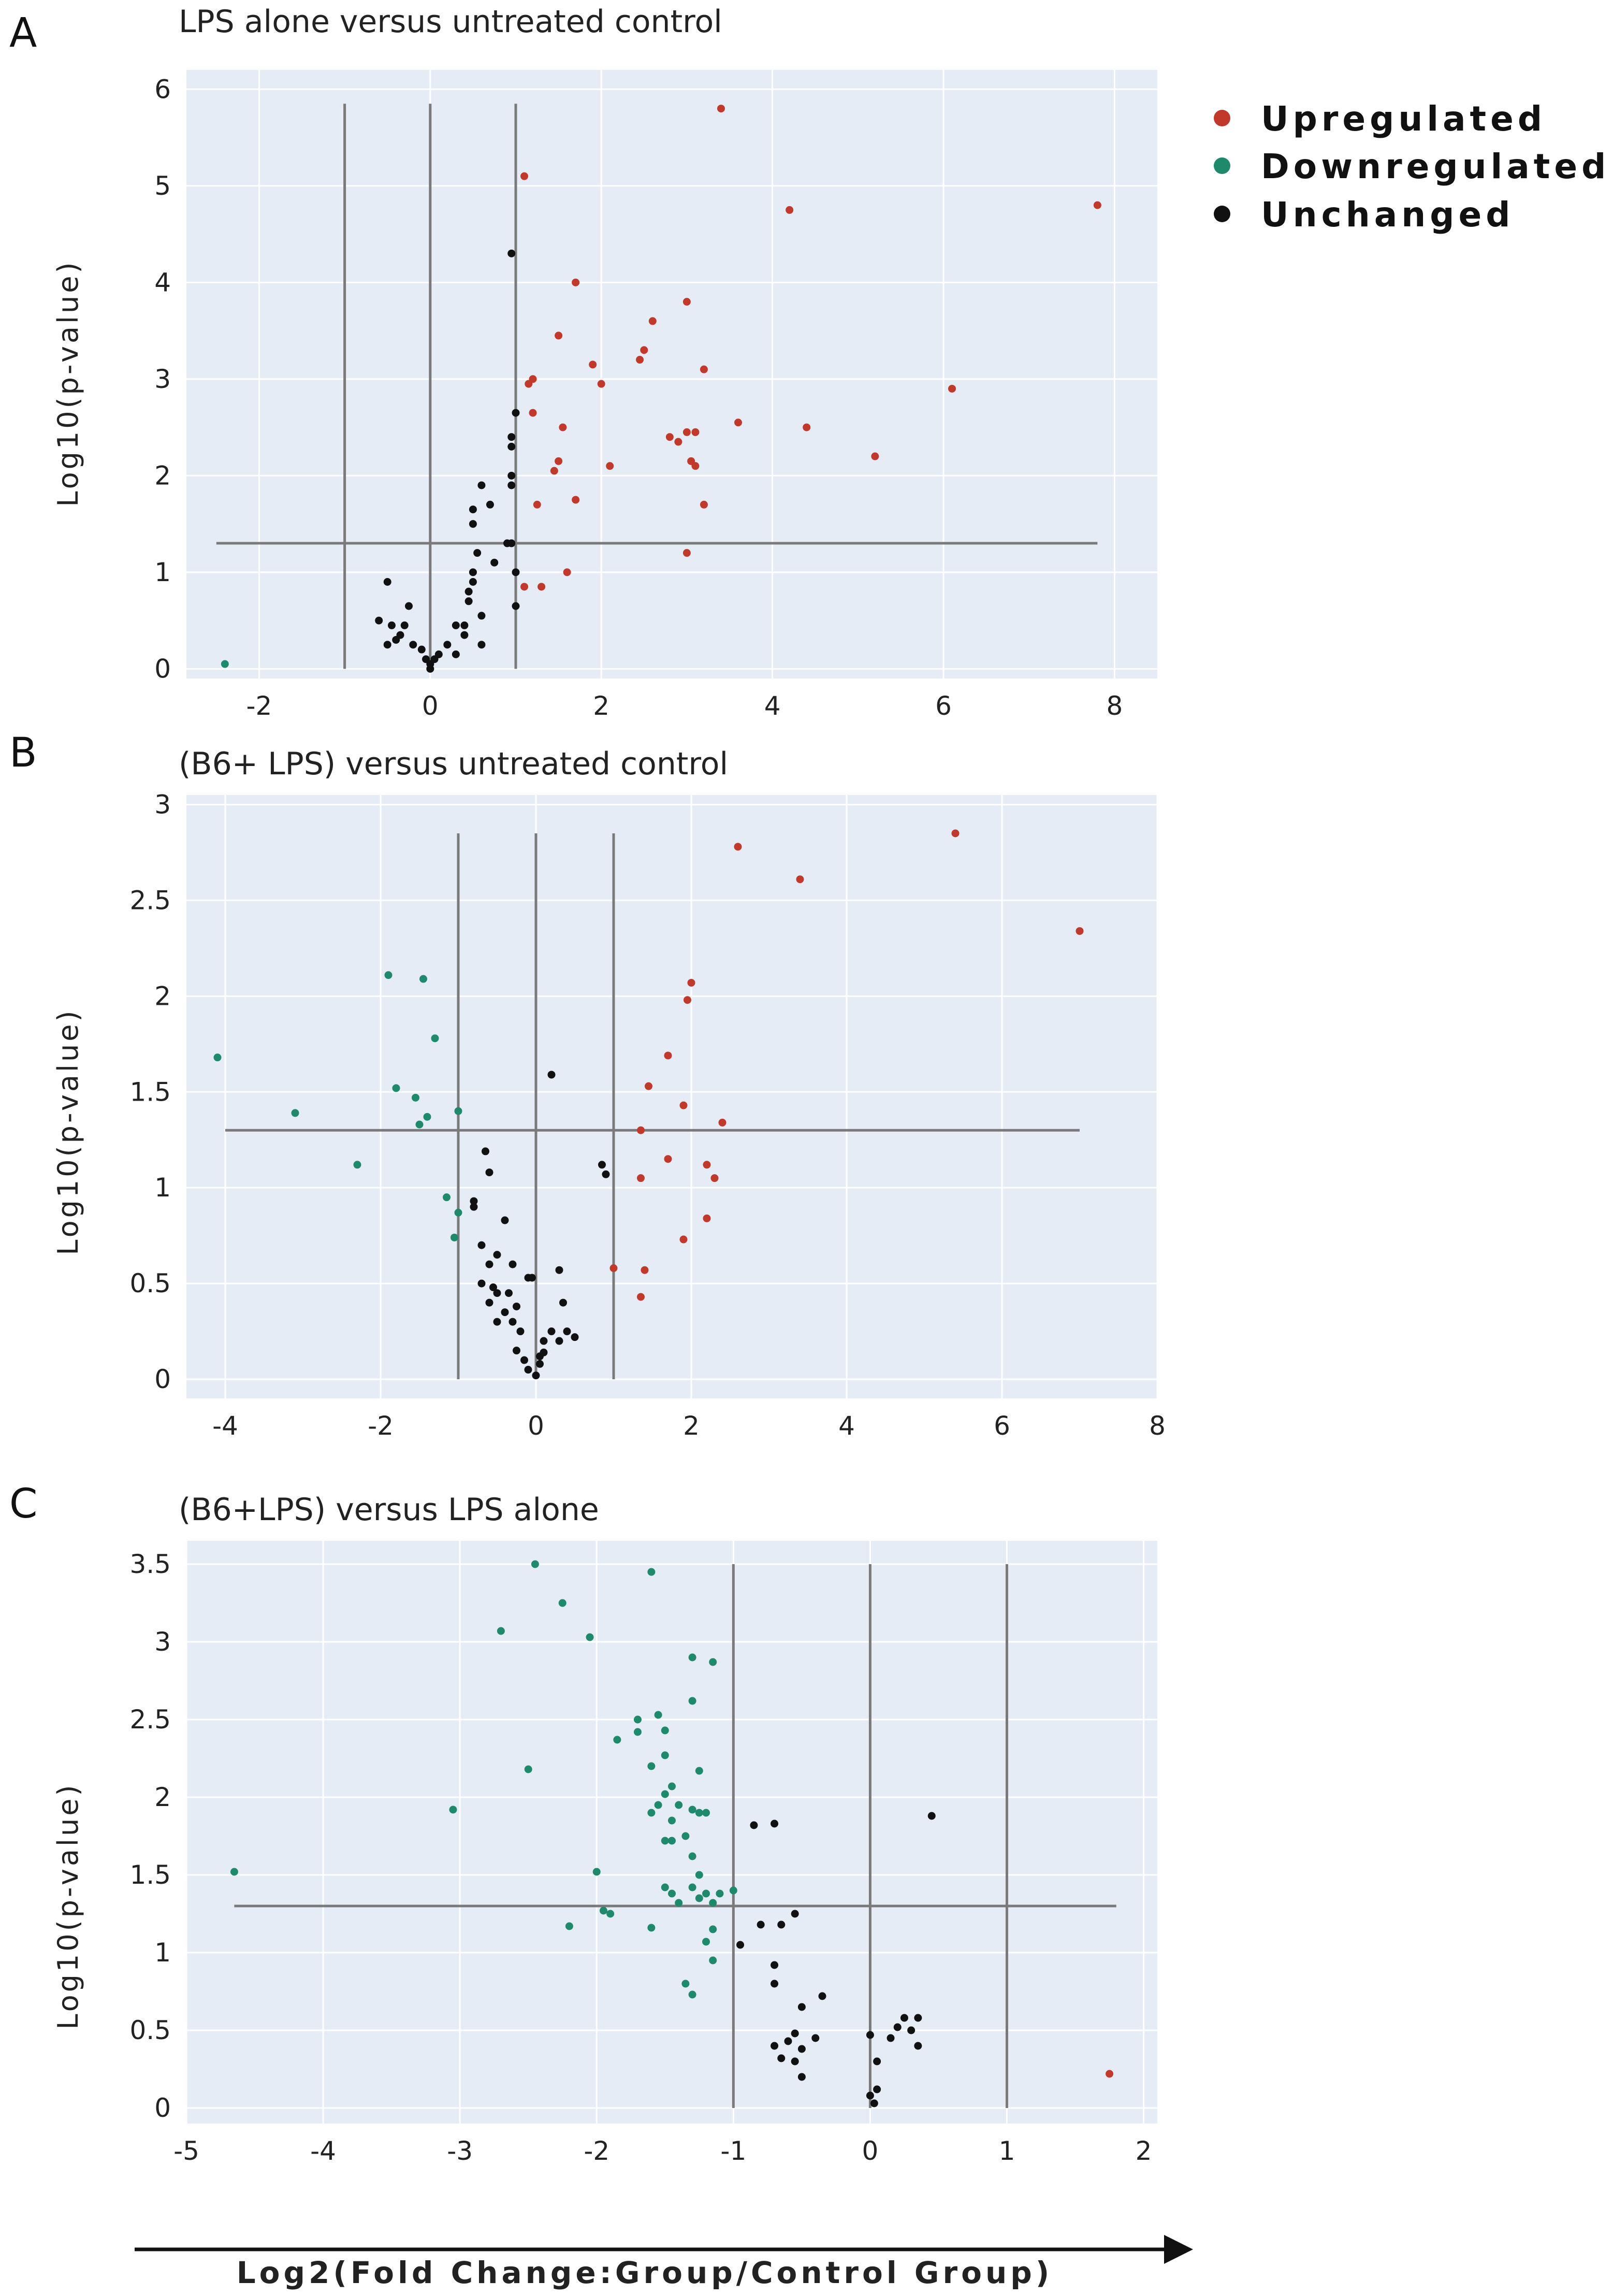 The height and width of the screenshot is (2296, 1613). I want to click on legend-marker-unchanged, so click(1222, 214).